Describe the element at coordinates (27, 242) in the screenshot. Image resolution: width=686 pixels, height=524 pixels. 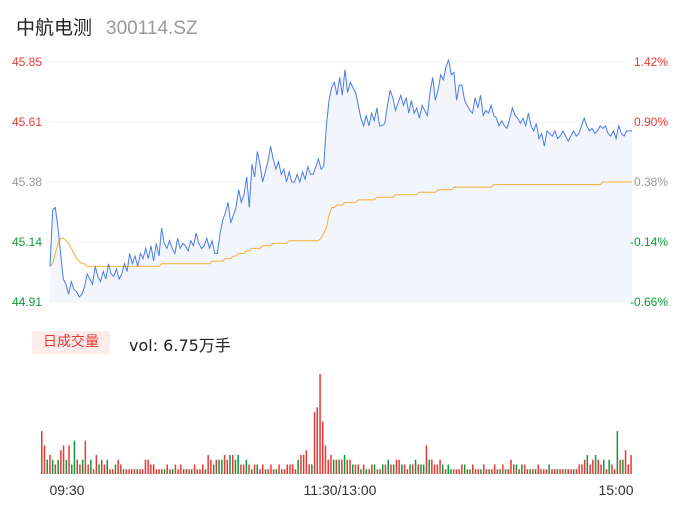
I see `y-tick-left: 45.14` at that location.